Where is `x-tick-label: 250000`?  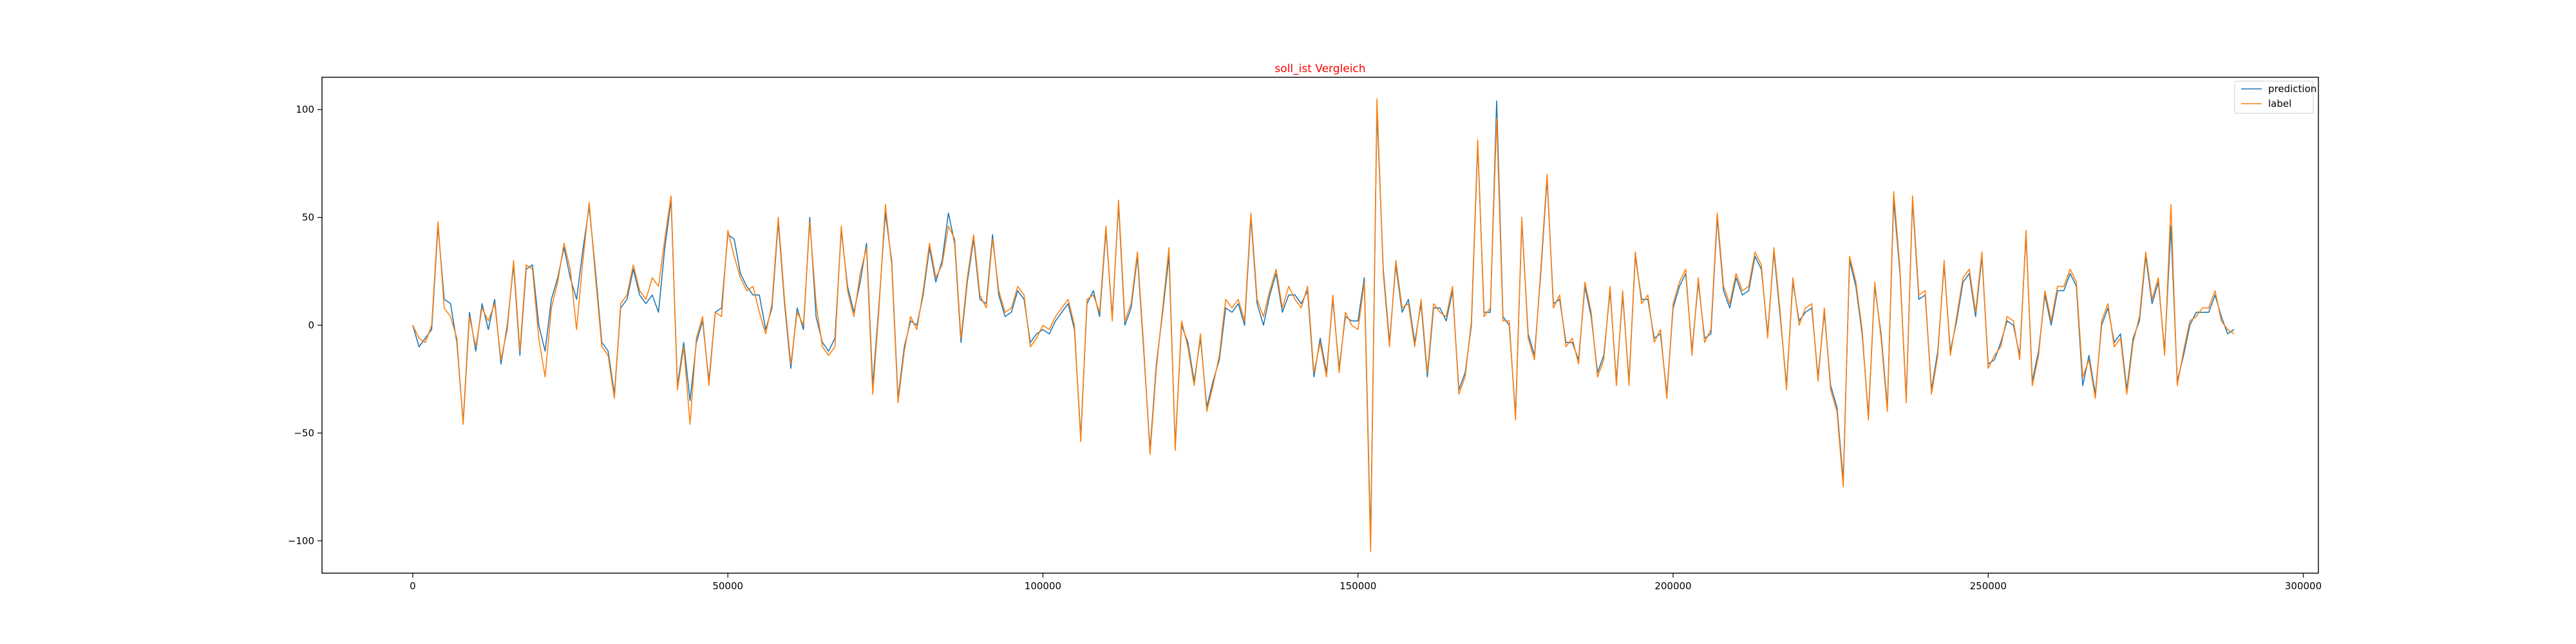 x-tick-label: 250000 is located at coordinates (1989, 586).